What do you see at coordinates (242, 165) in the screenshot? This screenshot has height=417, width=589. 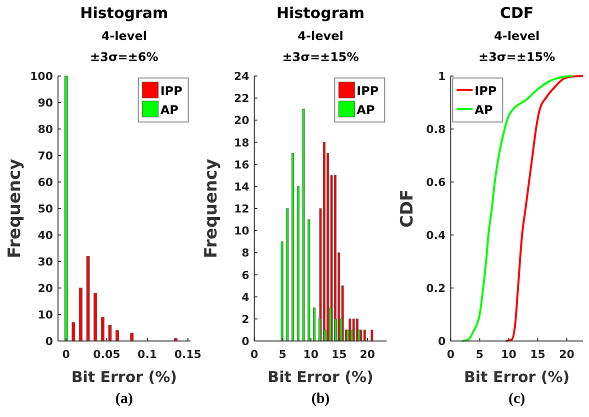 I see `y-tick-label: 16` at bounding box center [242, 165].